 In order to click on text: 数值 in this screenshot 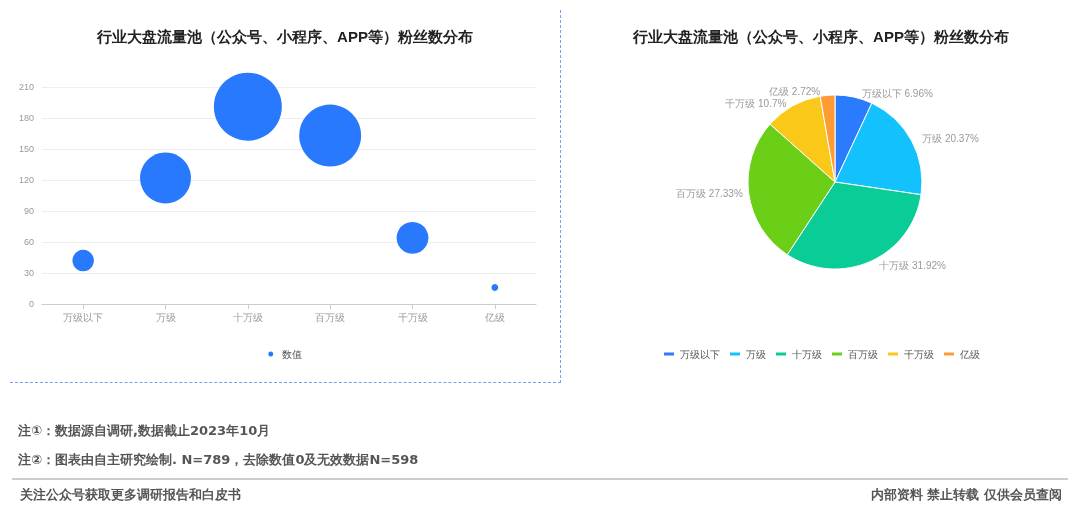, I will do `click(291, 354)`.